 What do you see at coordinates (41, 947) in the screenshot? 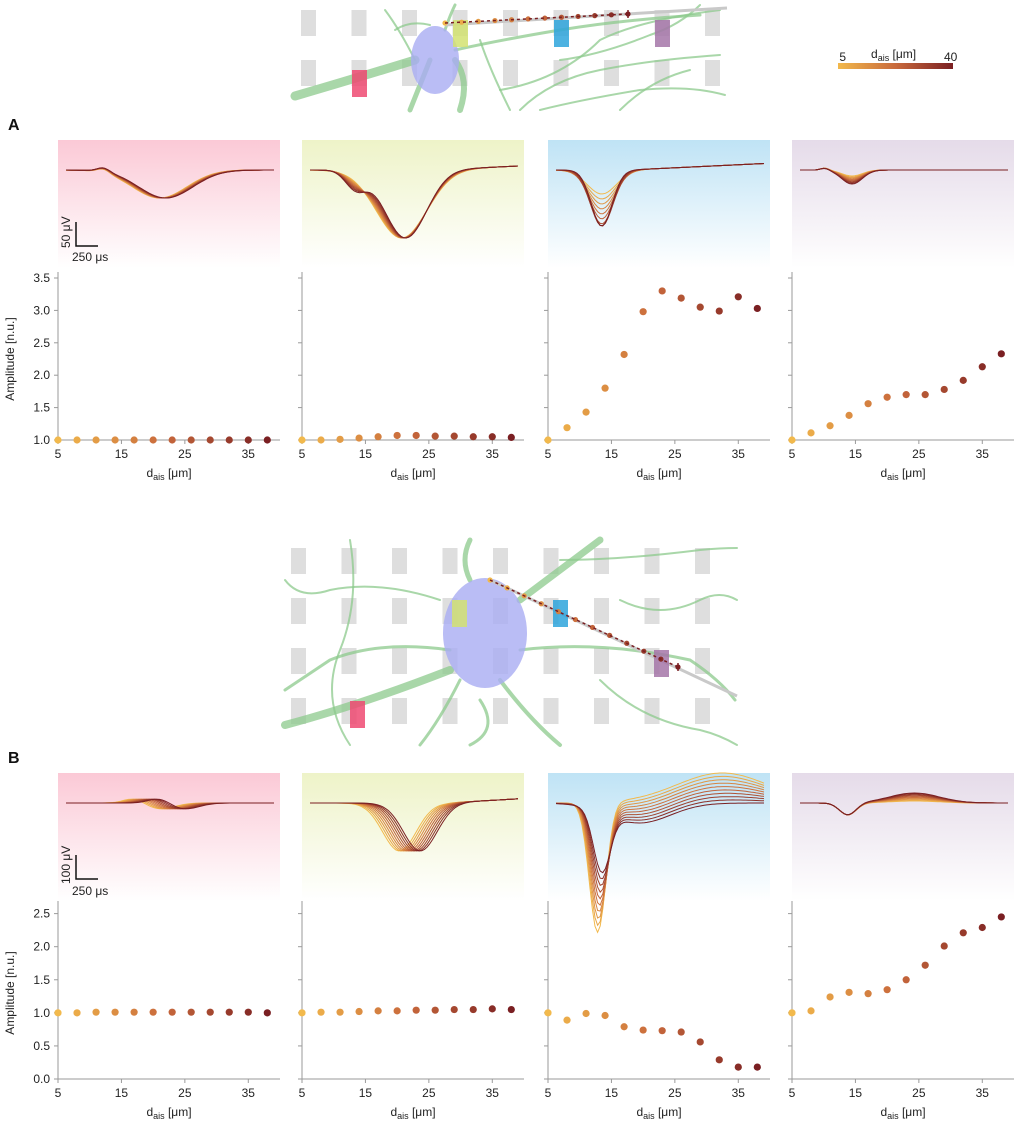
I see `y-tick-label: 2.0` at bounding box center [41, 947].